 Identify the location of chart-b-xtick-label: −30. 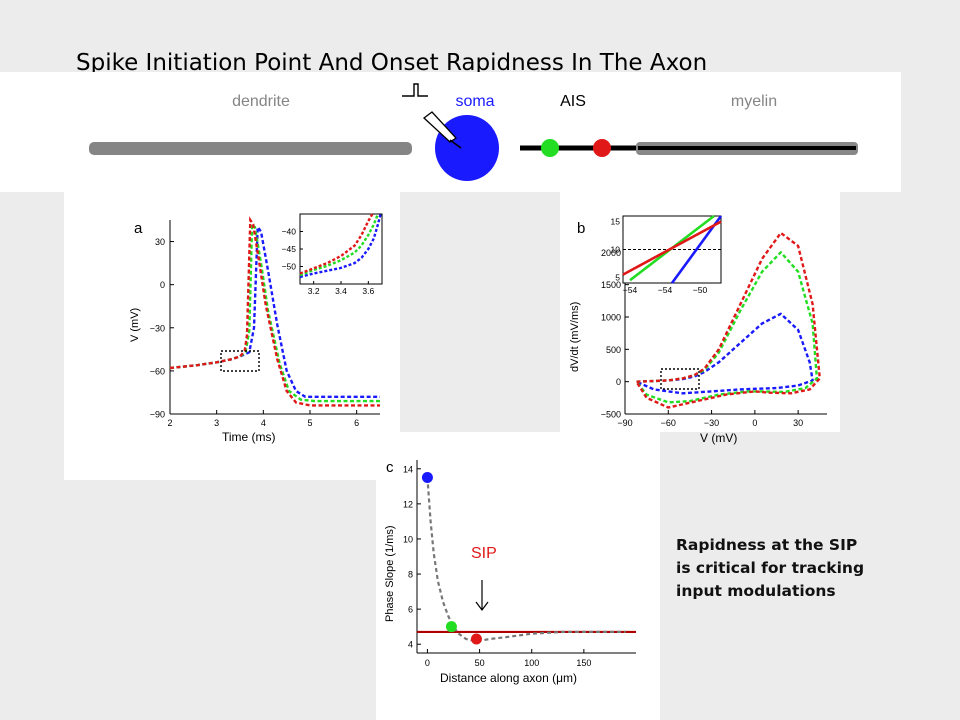
(711, 423).